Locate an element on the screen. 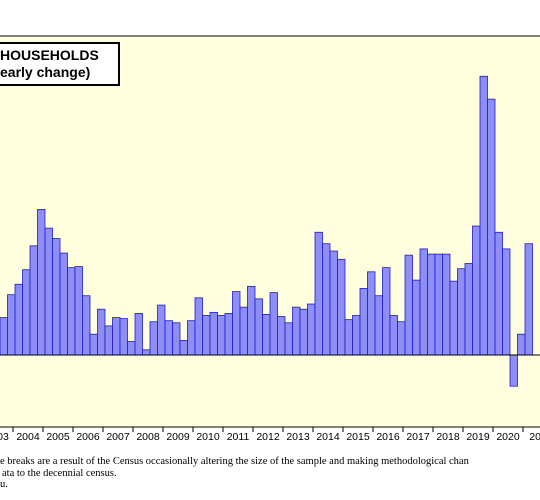 The image size is (540, 500). x-tick-label-15: 2018 is located at coordinates (448, 437).